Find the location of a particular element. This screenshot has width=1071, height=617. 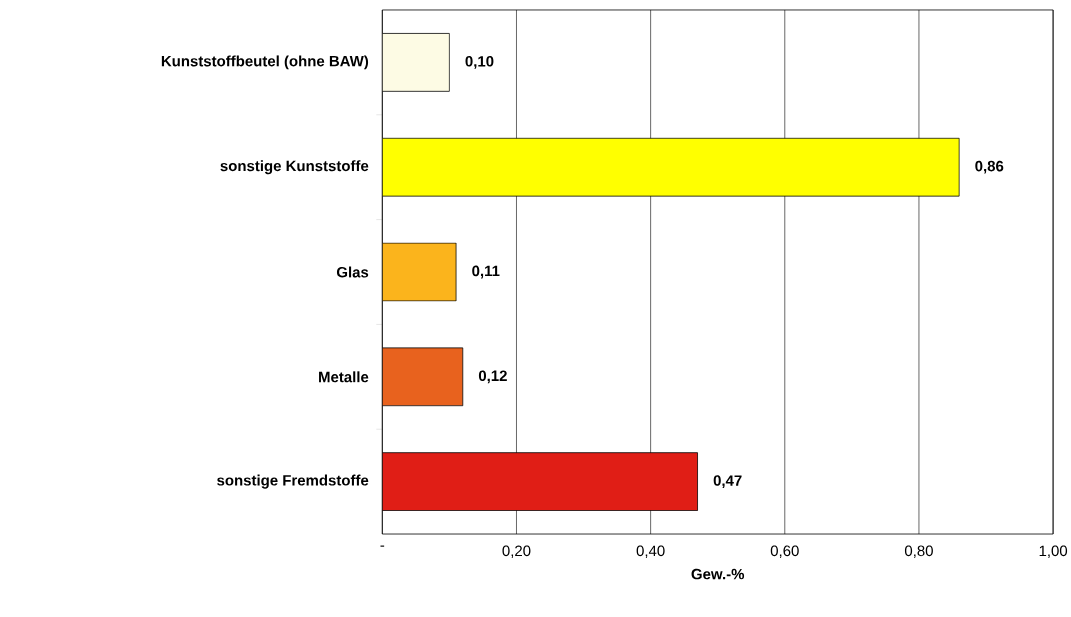

x-tick-label: 0,80 is located at coordinates (918, 551).